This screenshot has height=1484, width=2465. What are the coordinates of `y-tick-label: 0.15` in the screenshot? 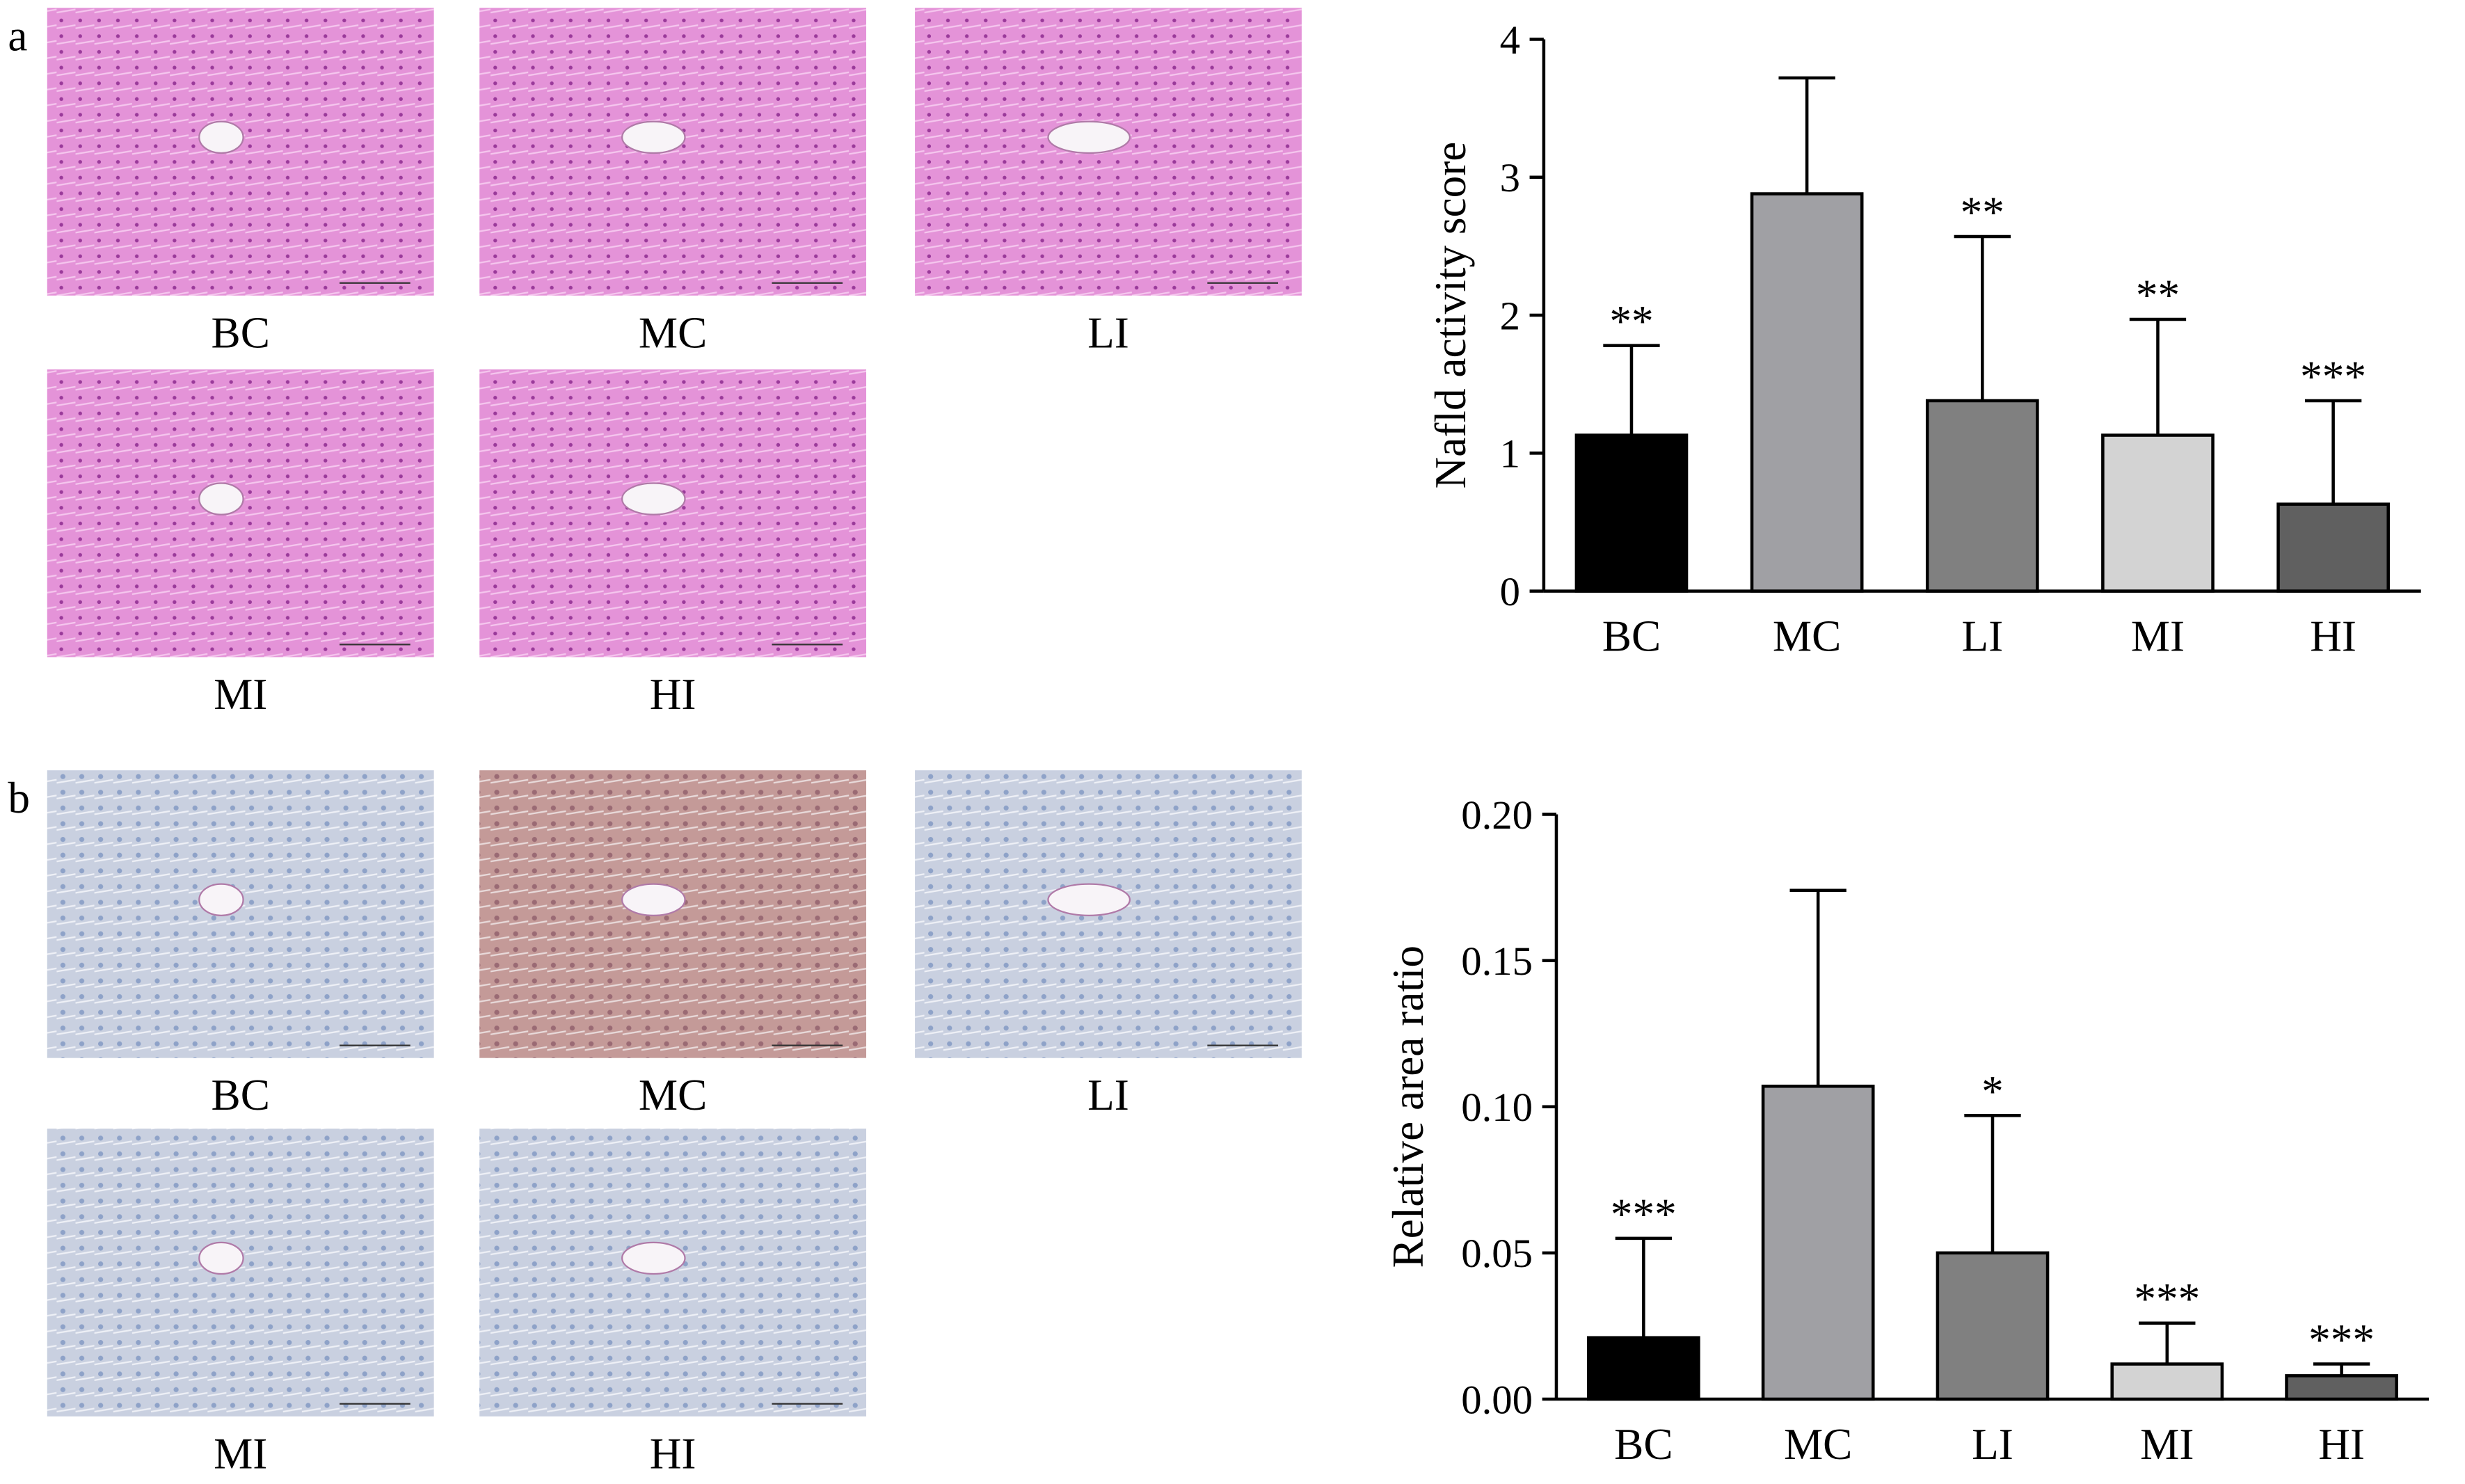 It's located at (1497, 962).